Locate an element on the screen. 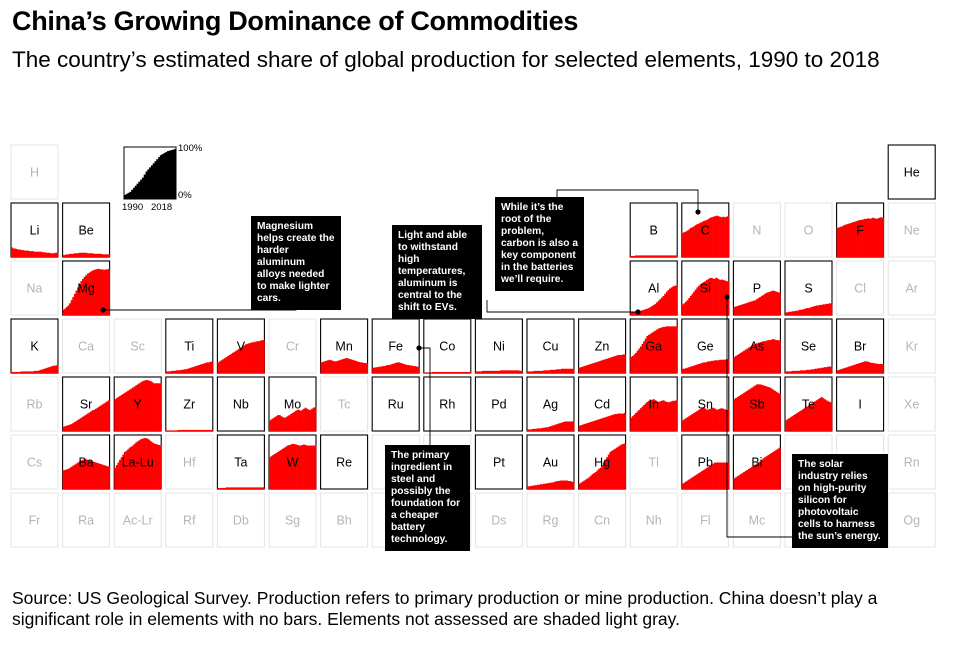  element-symbol: Pd is located at coordinates (498, 405).